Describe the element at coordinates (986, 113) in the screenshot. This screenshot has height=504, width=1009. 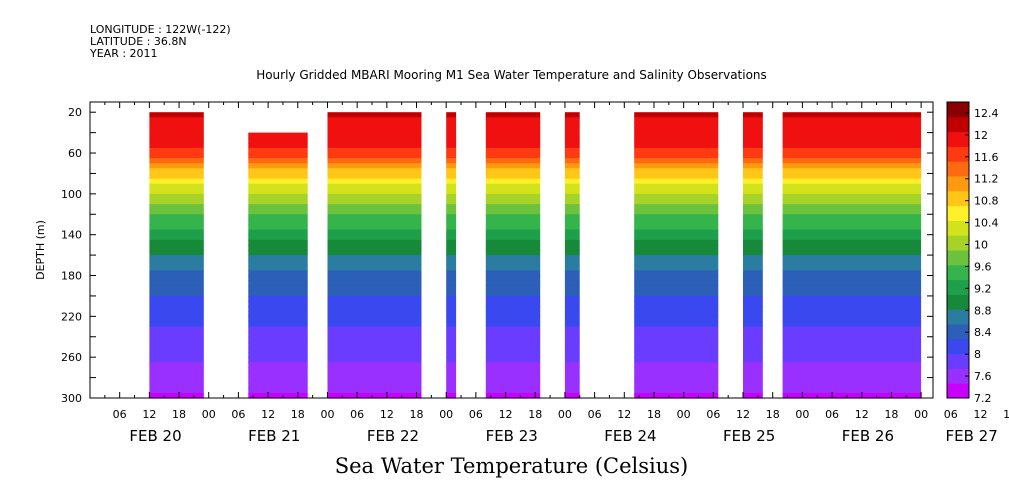
I see `colorbar-label: 12.4` at that location.